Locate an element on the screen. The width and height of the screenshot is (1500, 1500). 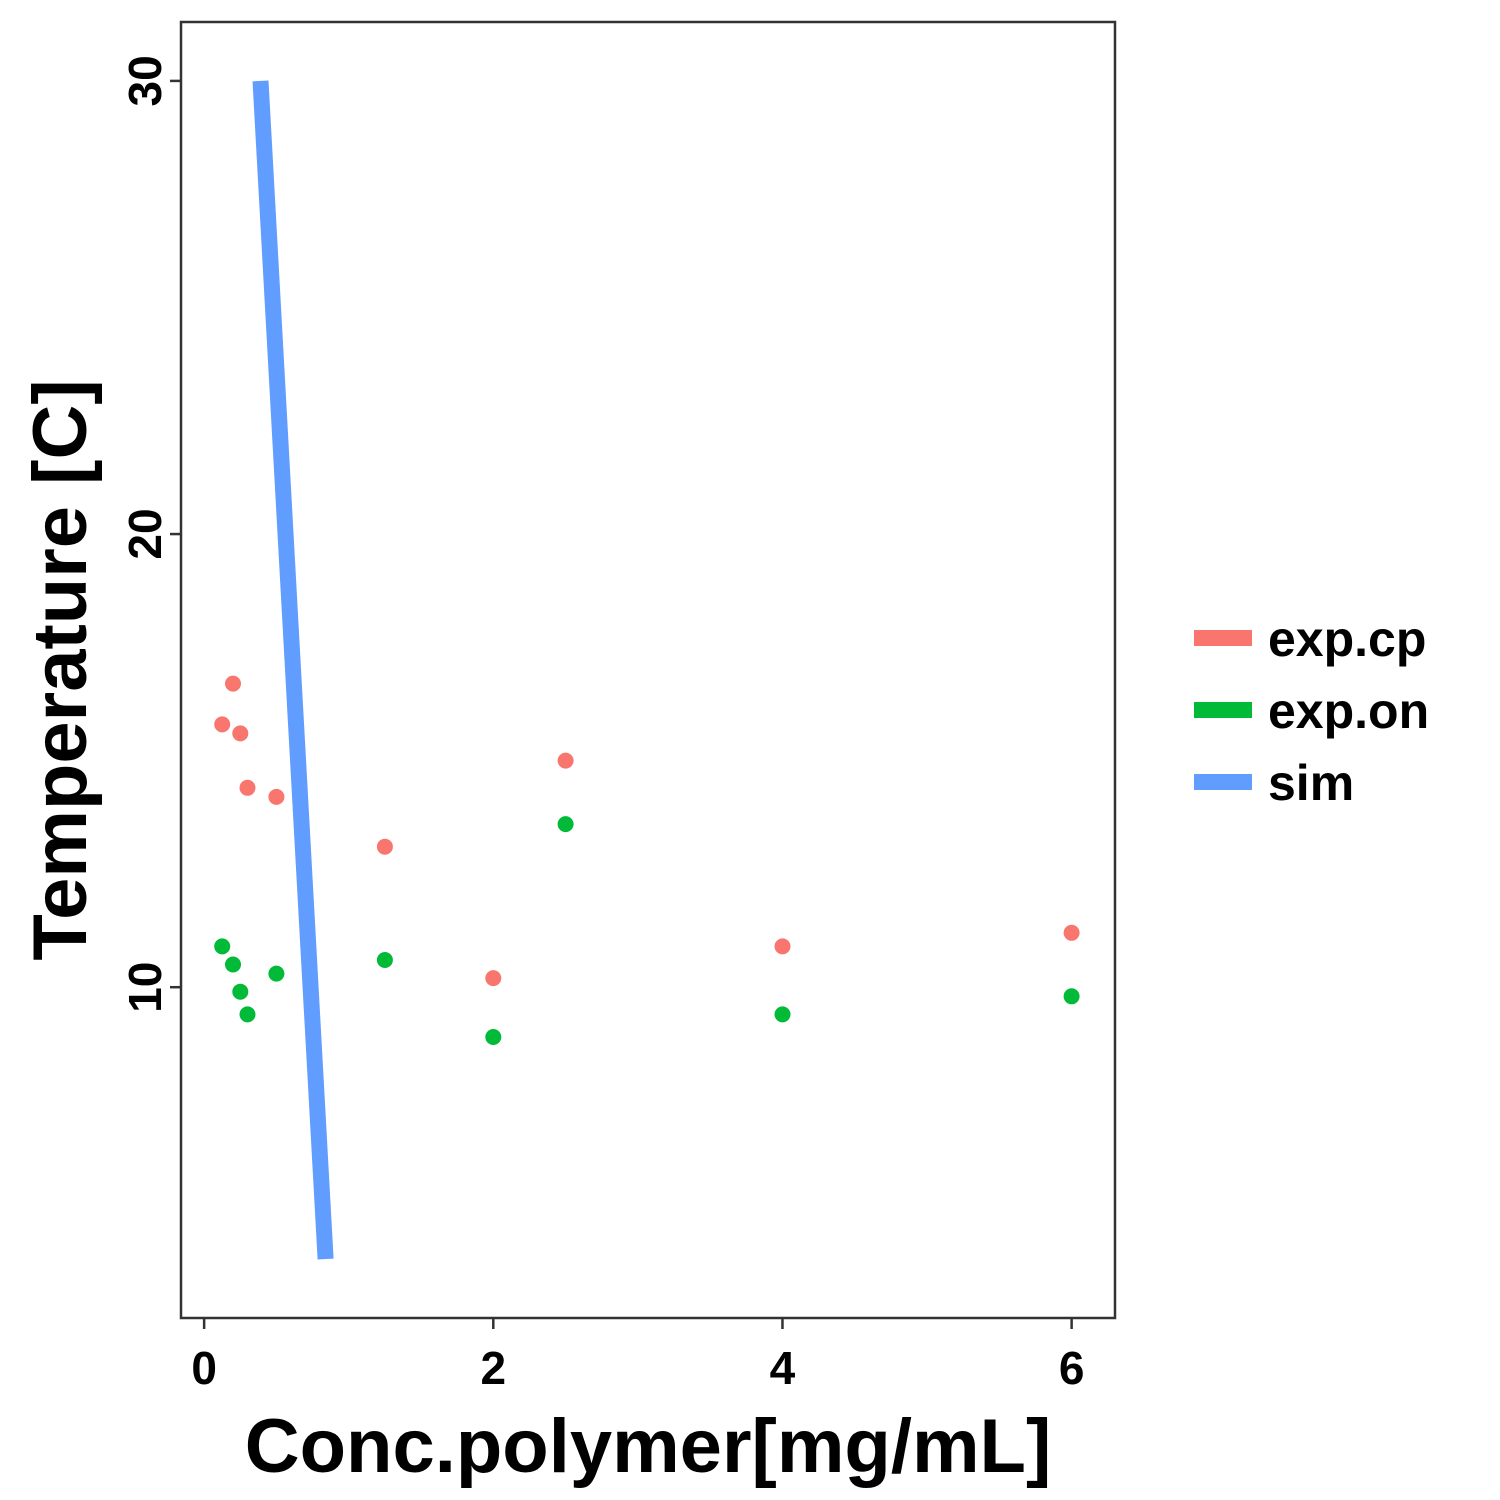
x-tick-label-0: 0 is located at coordinates (204, 1368).